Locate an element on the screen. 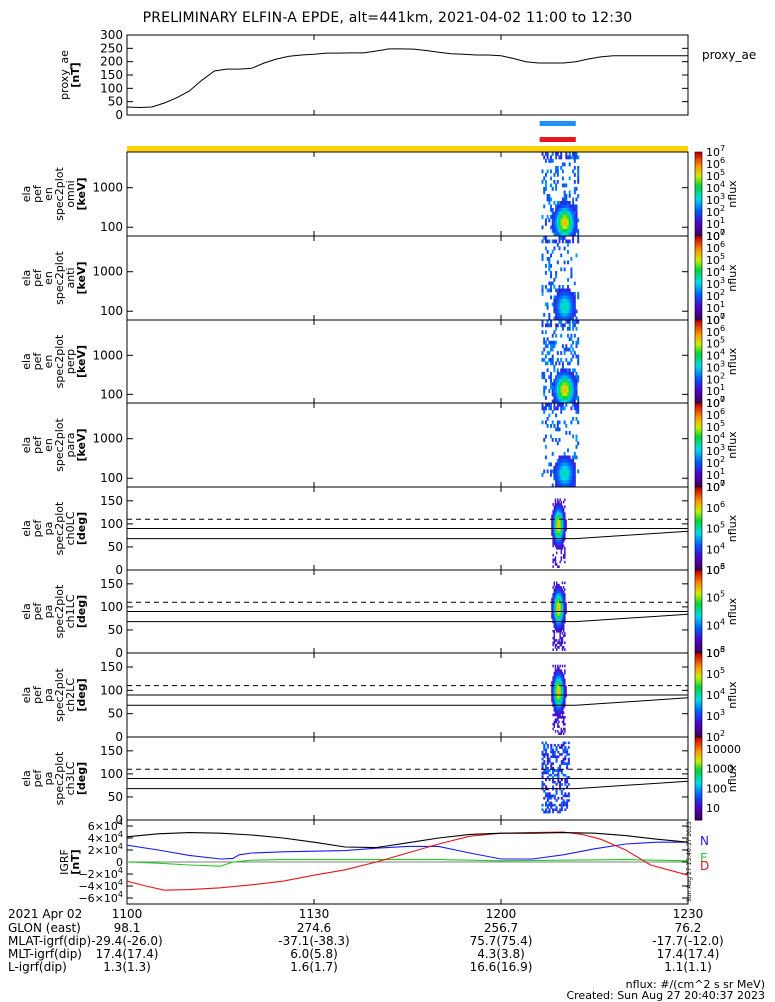  en-para-colorbar-cell is located at coordinates (698, 416).